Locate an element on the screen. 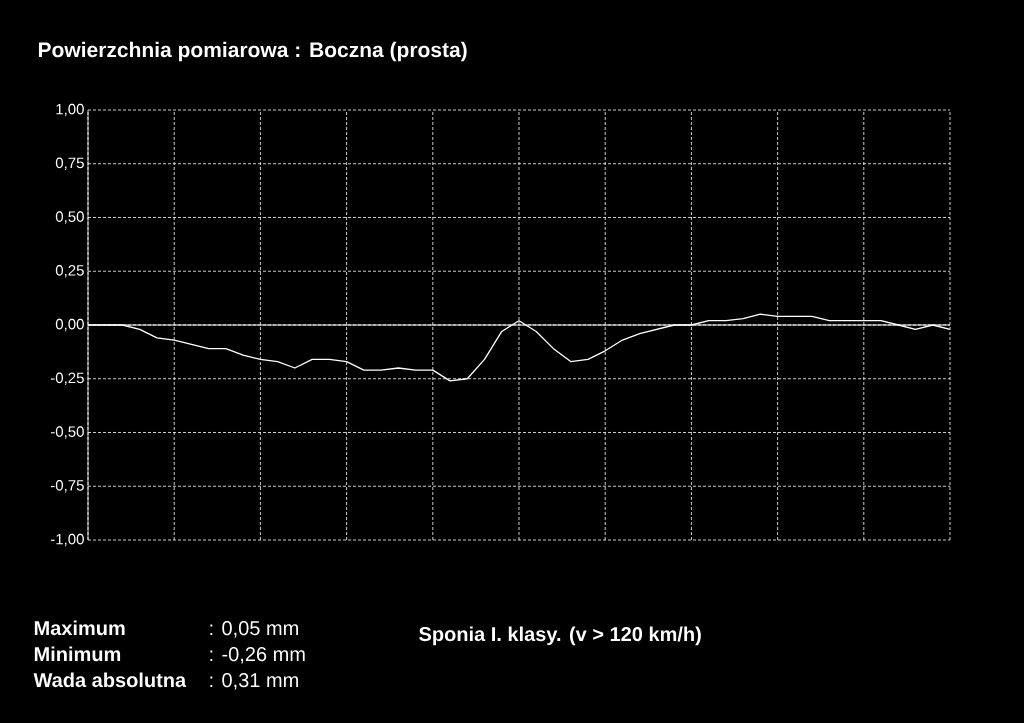  chart-title: Powierzchnia pomiarowa : Boczna (prosta) is located at coordinates (252, 51).